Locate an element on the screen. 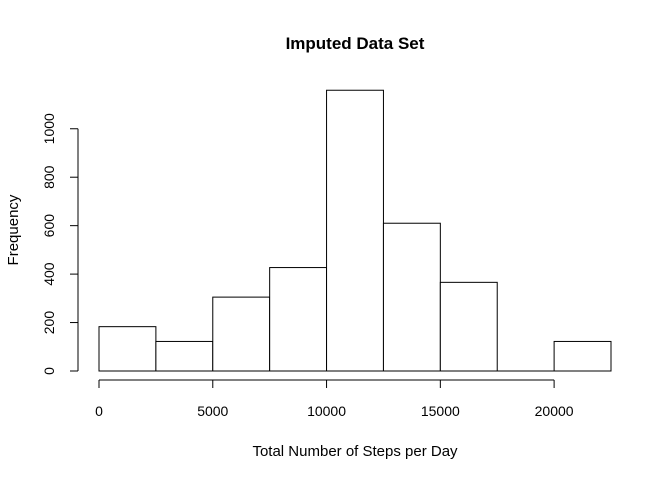 The image size is (672, 480). x-tick-label: 5000 is located at coordinates (212, 411).